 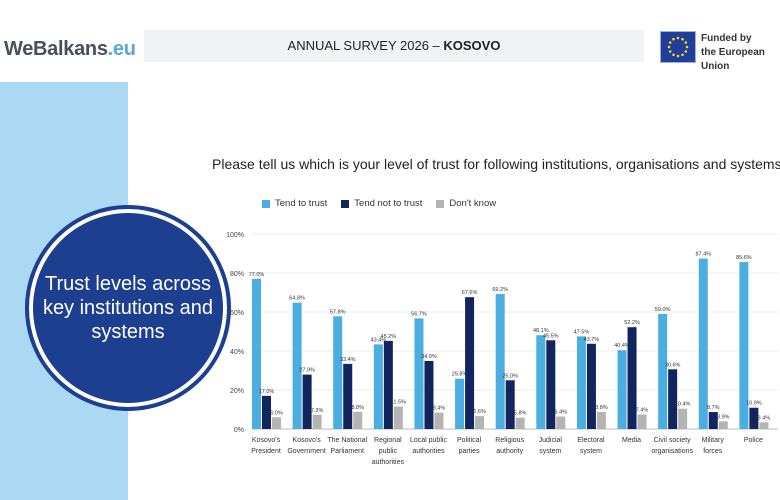 What do you see at coordinates (592, 340) in the screenshot?
I see `data-label-not-trust: 43.7%` at bounding box center [592, 340].